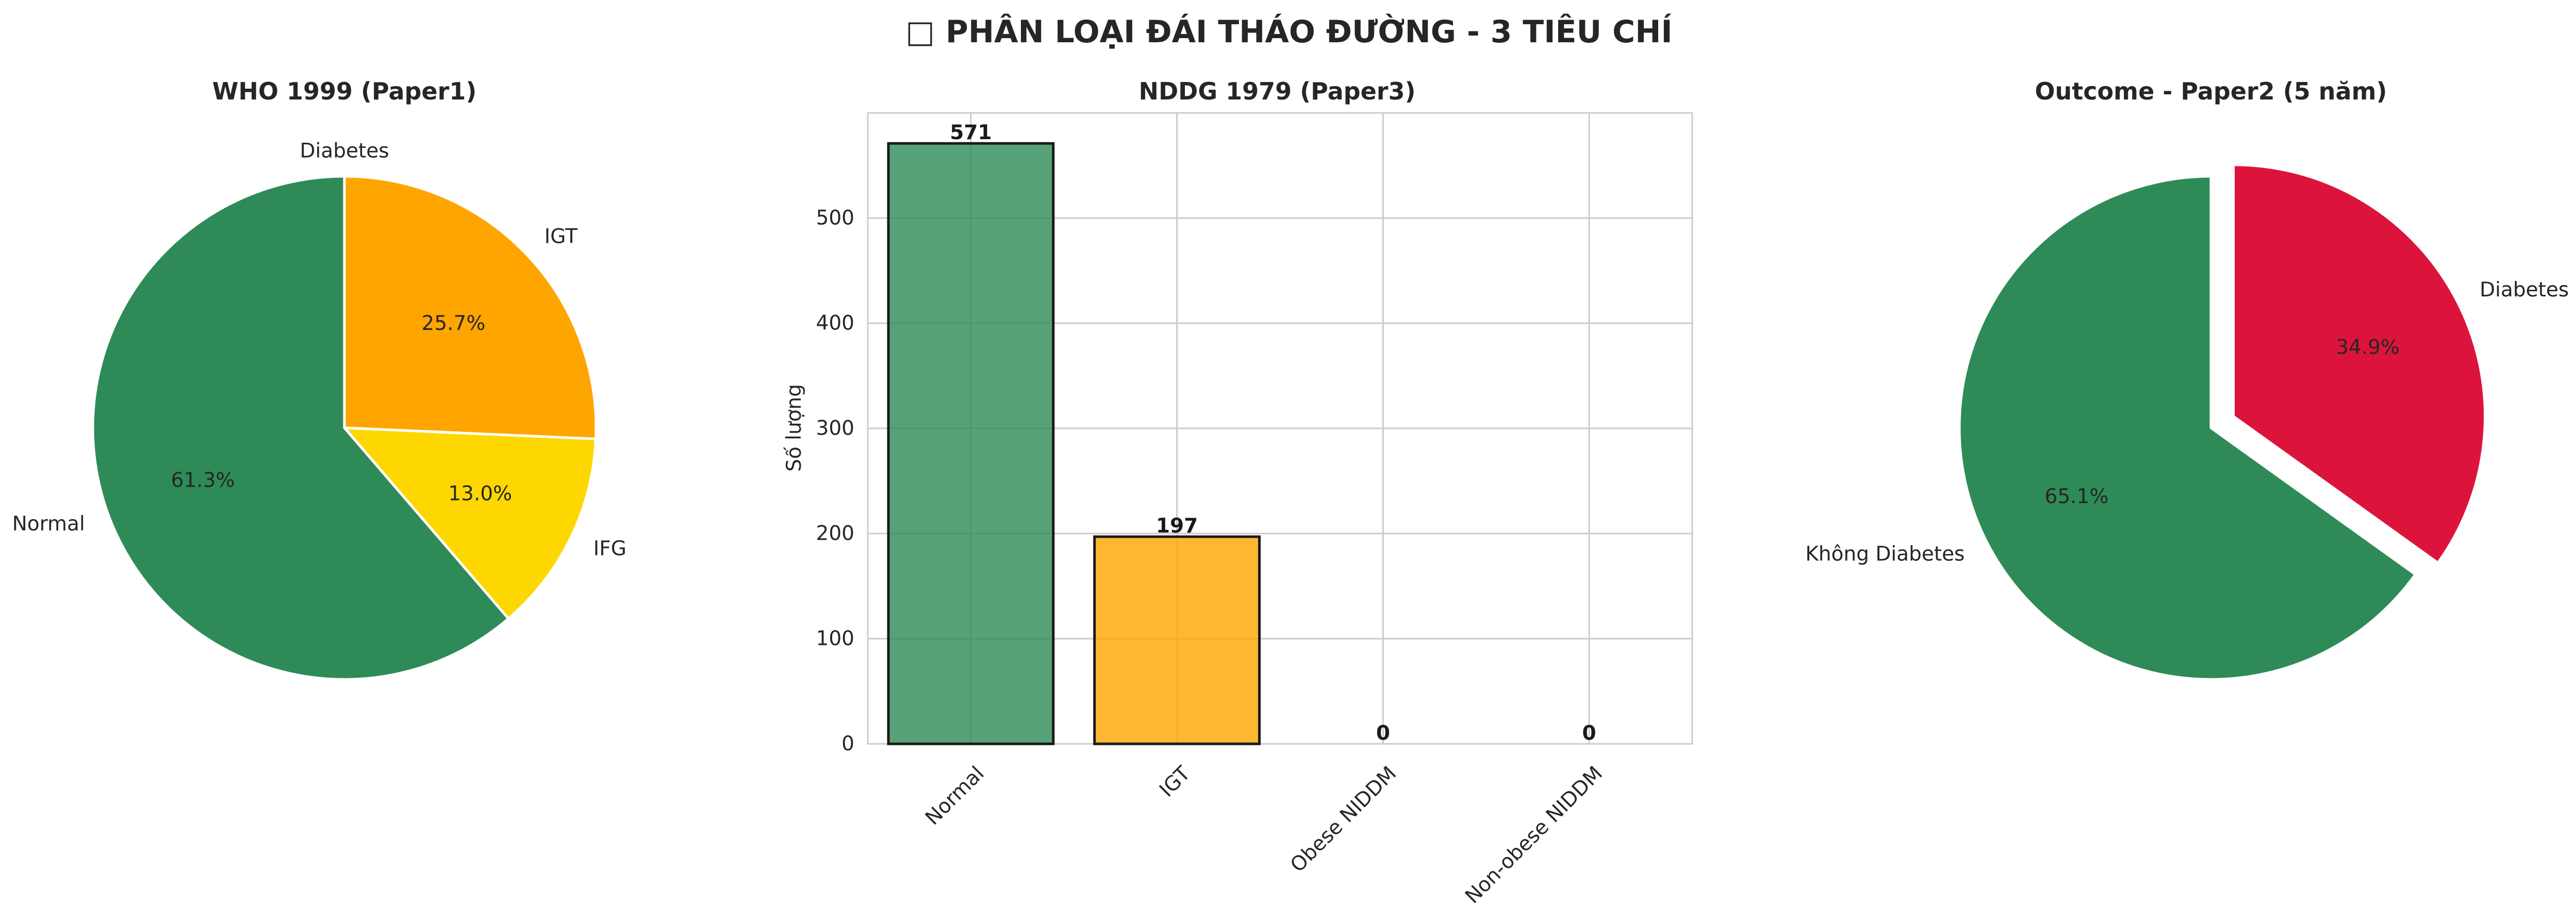 The width and height of the screenshot is (2576, 915). I want to click on pie-label-ifg: IFG, so click(609, 548).